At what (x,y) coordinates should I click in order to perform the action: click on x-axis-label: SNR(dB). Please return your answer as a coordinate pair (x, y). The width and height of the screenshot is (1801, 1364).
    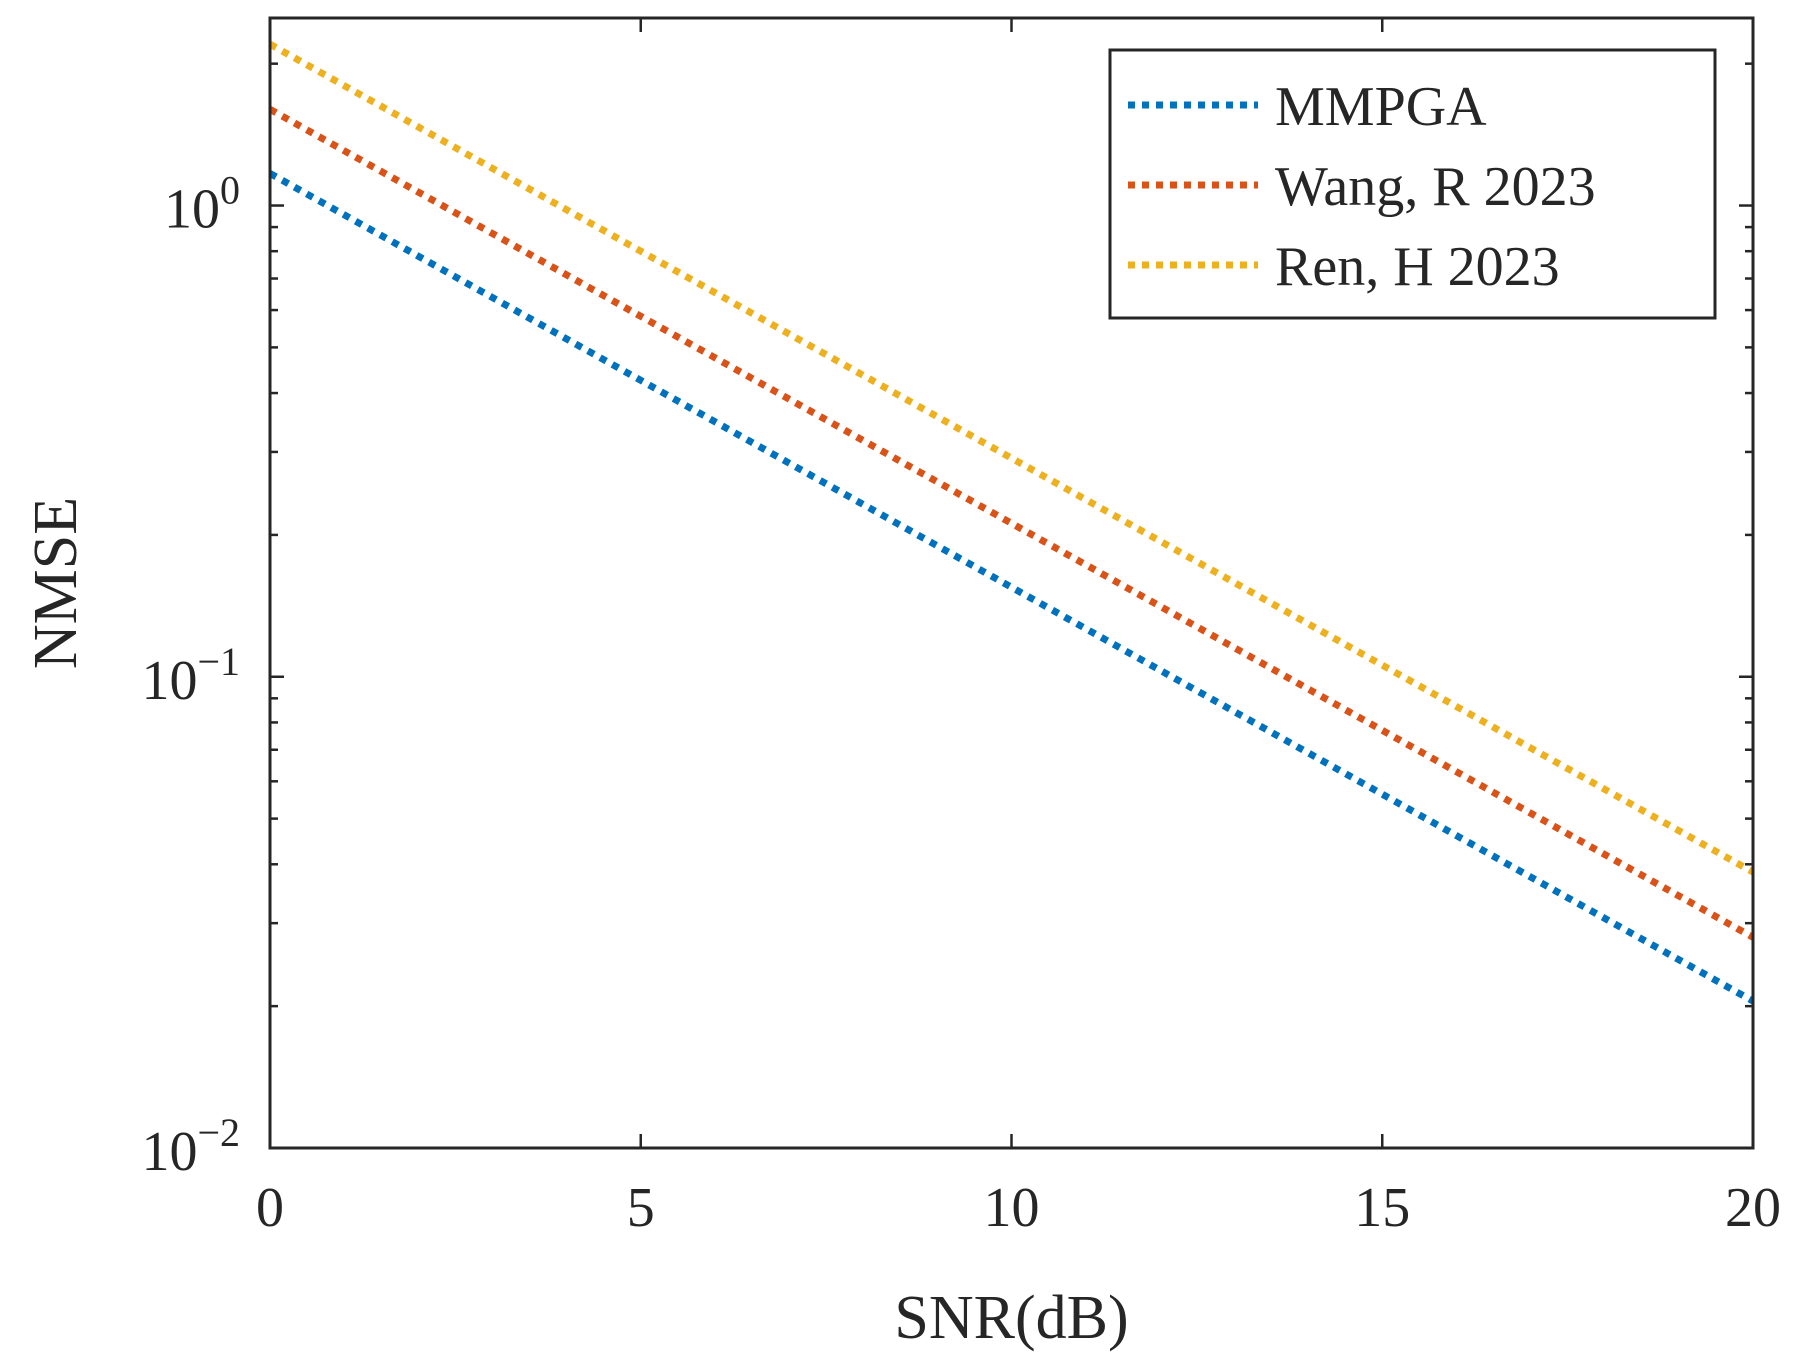
    Looking at the image, I should click on (1011, 1318).